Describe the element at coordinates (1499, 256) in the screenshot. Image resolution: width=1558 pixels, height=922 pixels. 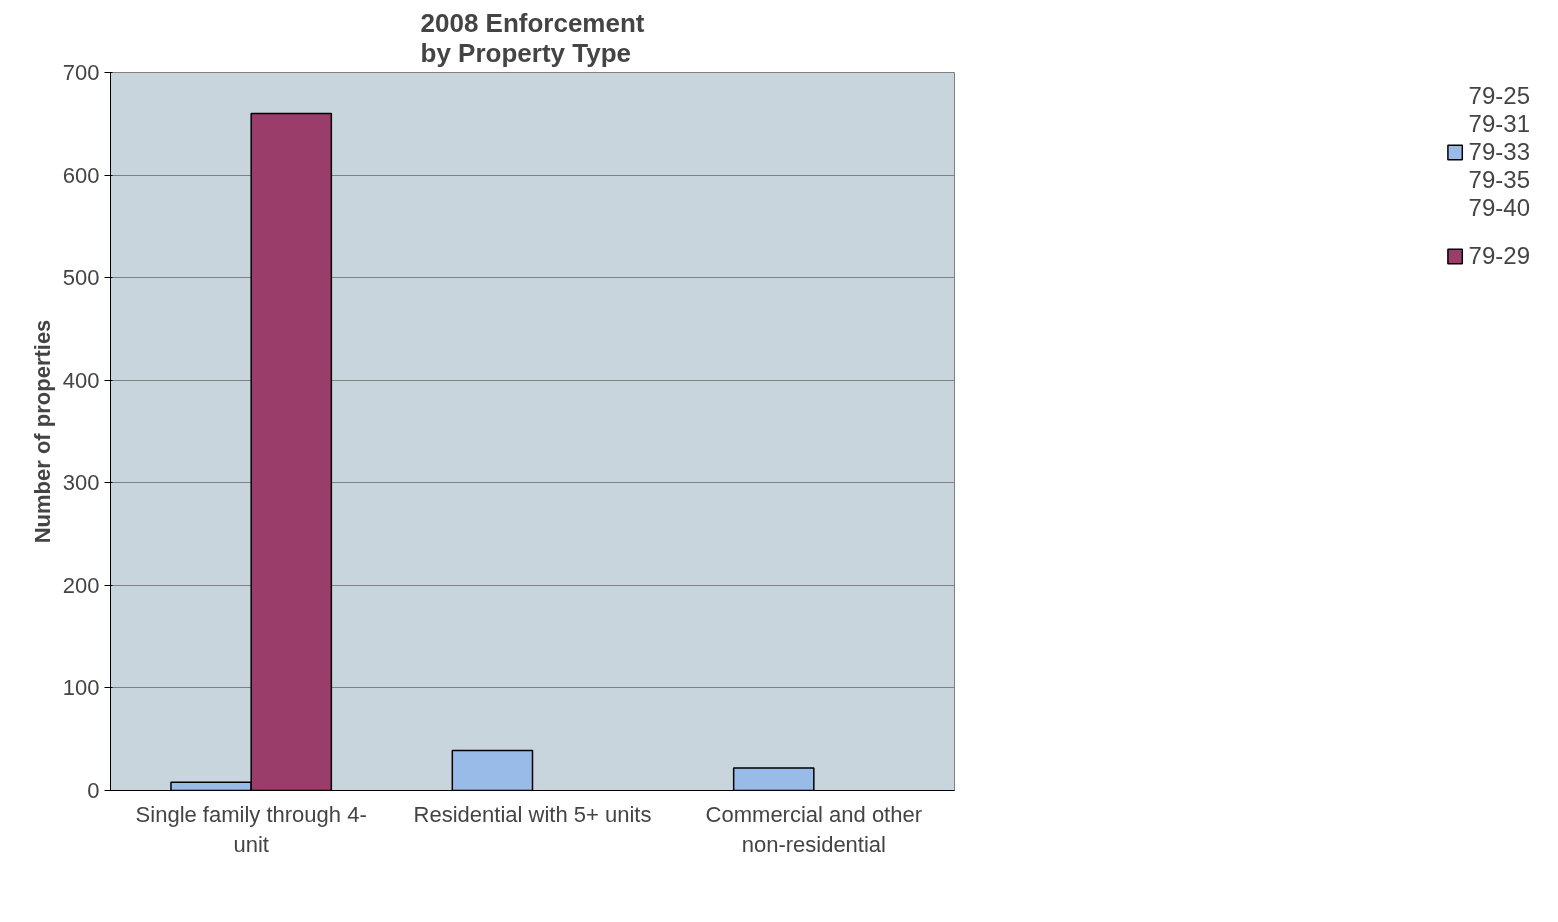
I see `legend-label: 79-29` at that location.